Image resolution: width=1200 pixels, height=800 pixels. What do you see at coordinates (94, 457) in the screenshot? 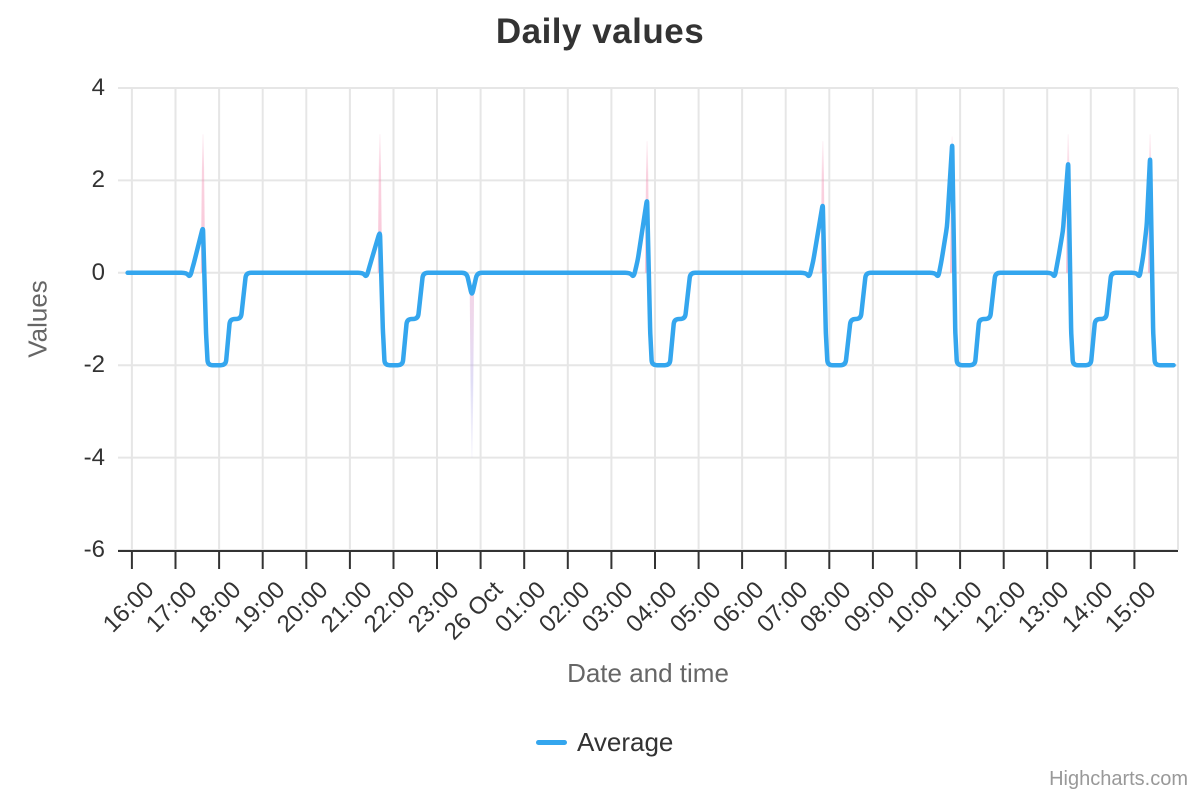
I see `y-axis-label: -4` at bounding box center [94, 457].